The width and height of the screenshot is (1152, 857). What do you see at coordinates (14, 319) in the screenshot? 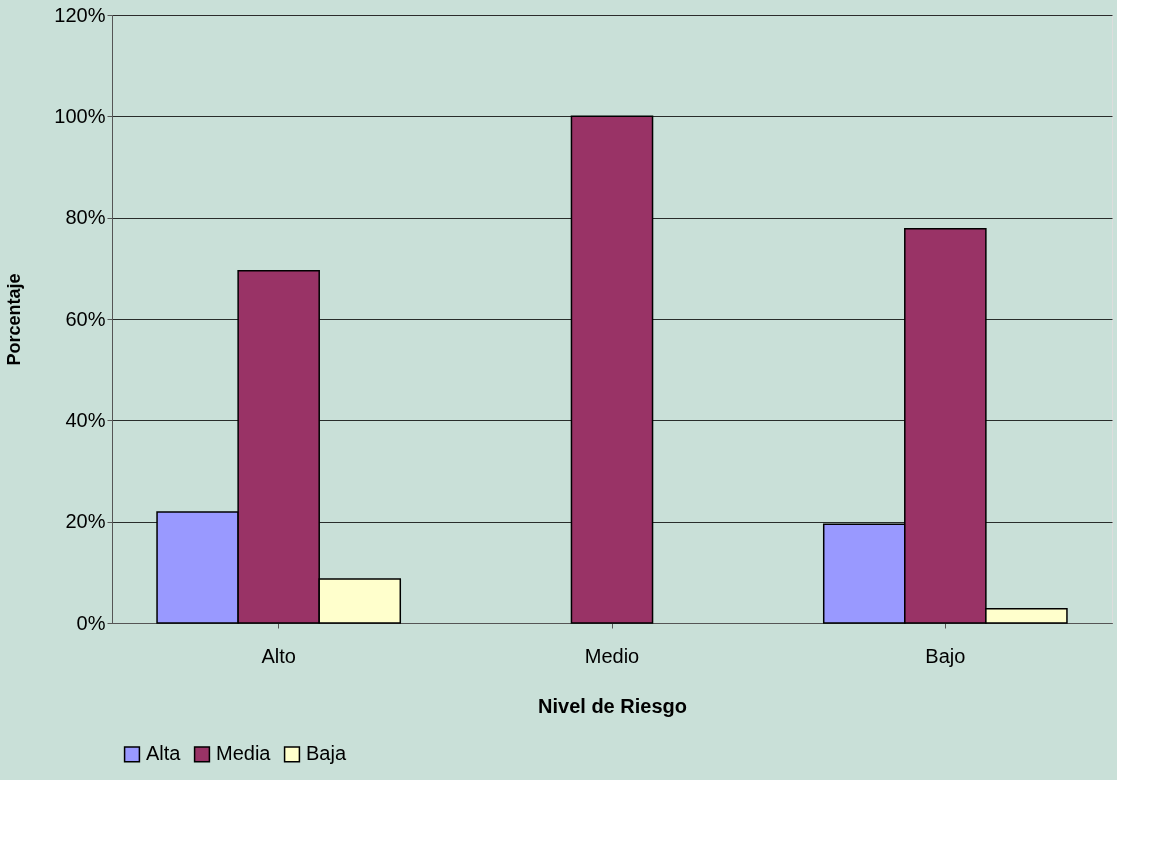
I see `y-axis-title: Porcentaje` at bounding box center [14, 319].